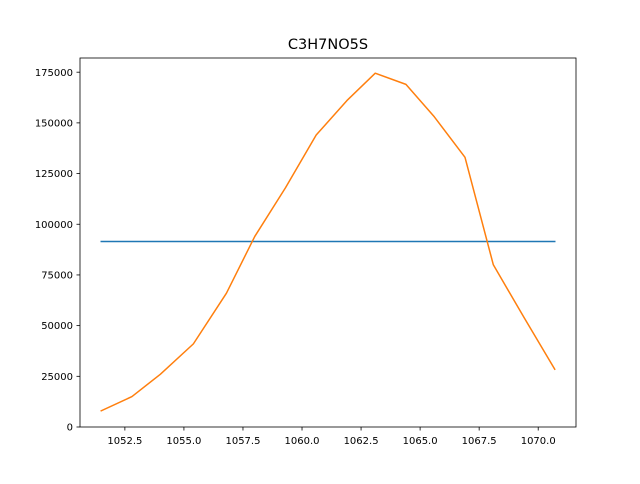 Image resolution: width=640 pixels, height=484 pixels. I want to click on x-tick-label-4: 1060.0, so click(302, 441).